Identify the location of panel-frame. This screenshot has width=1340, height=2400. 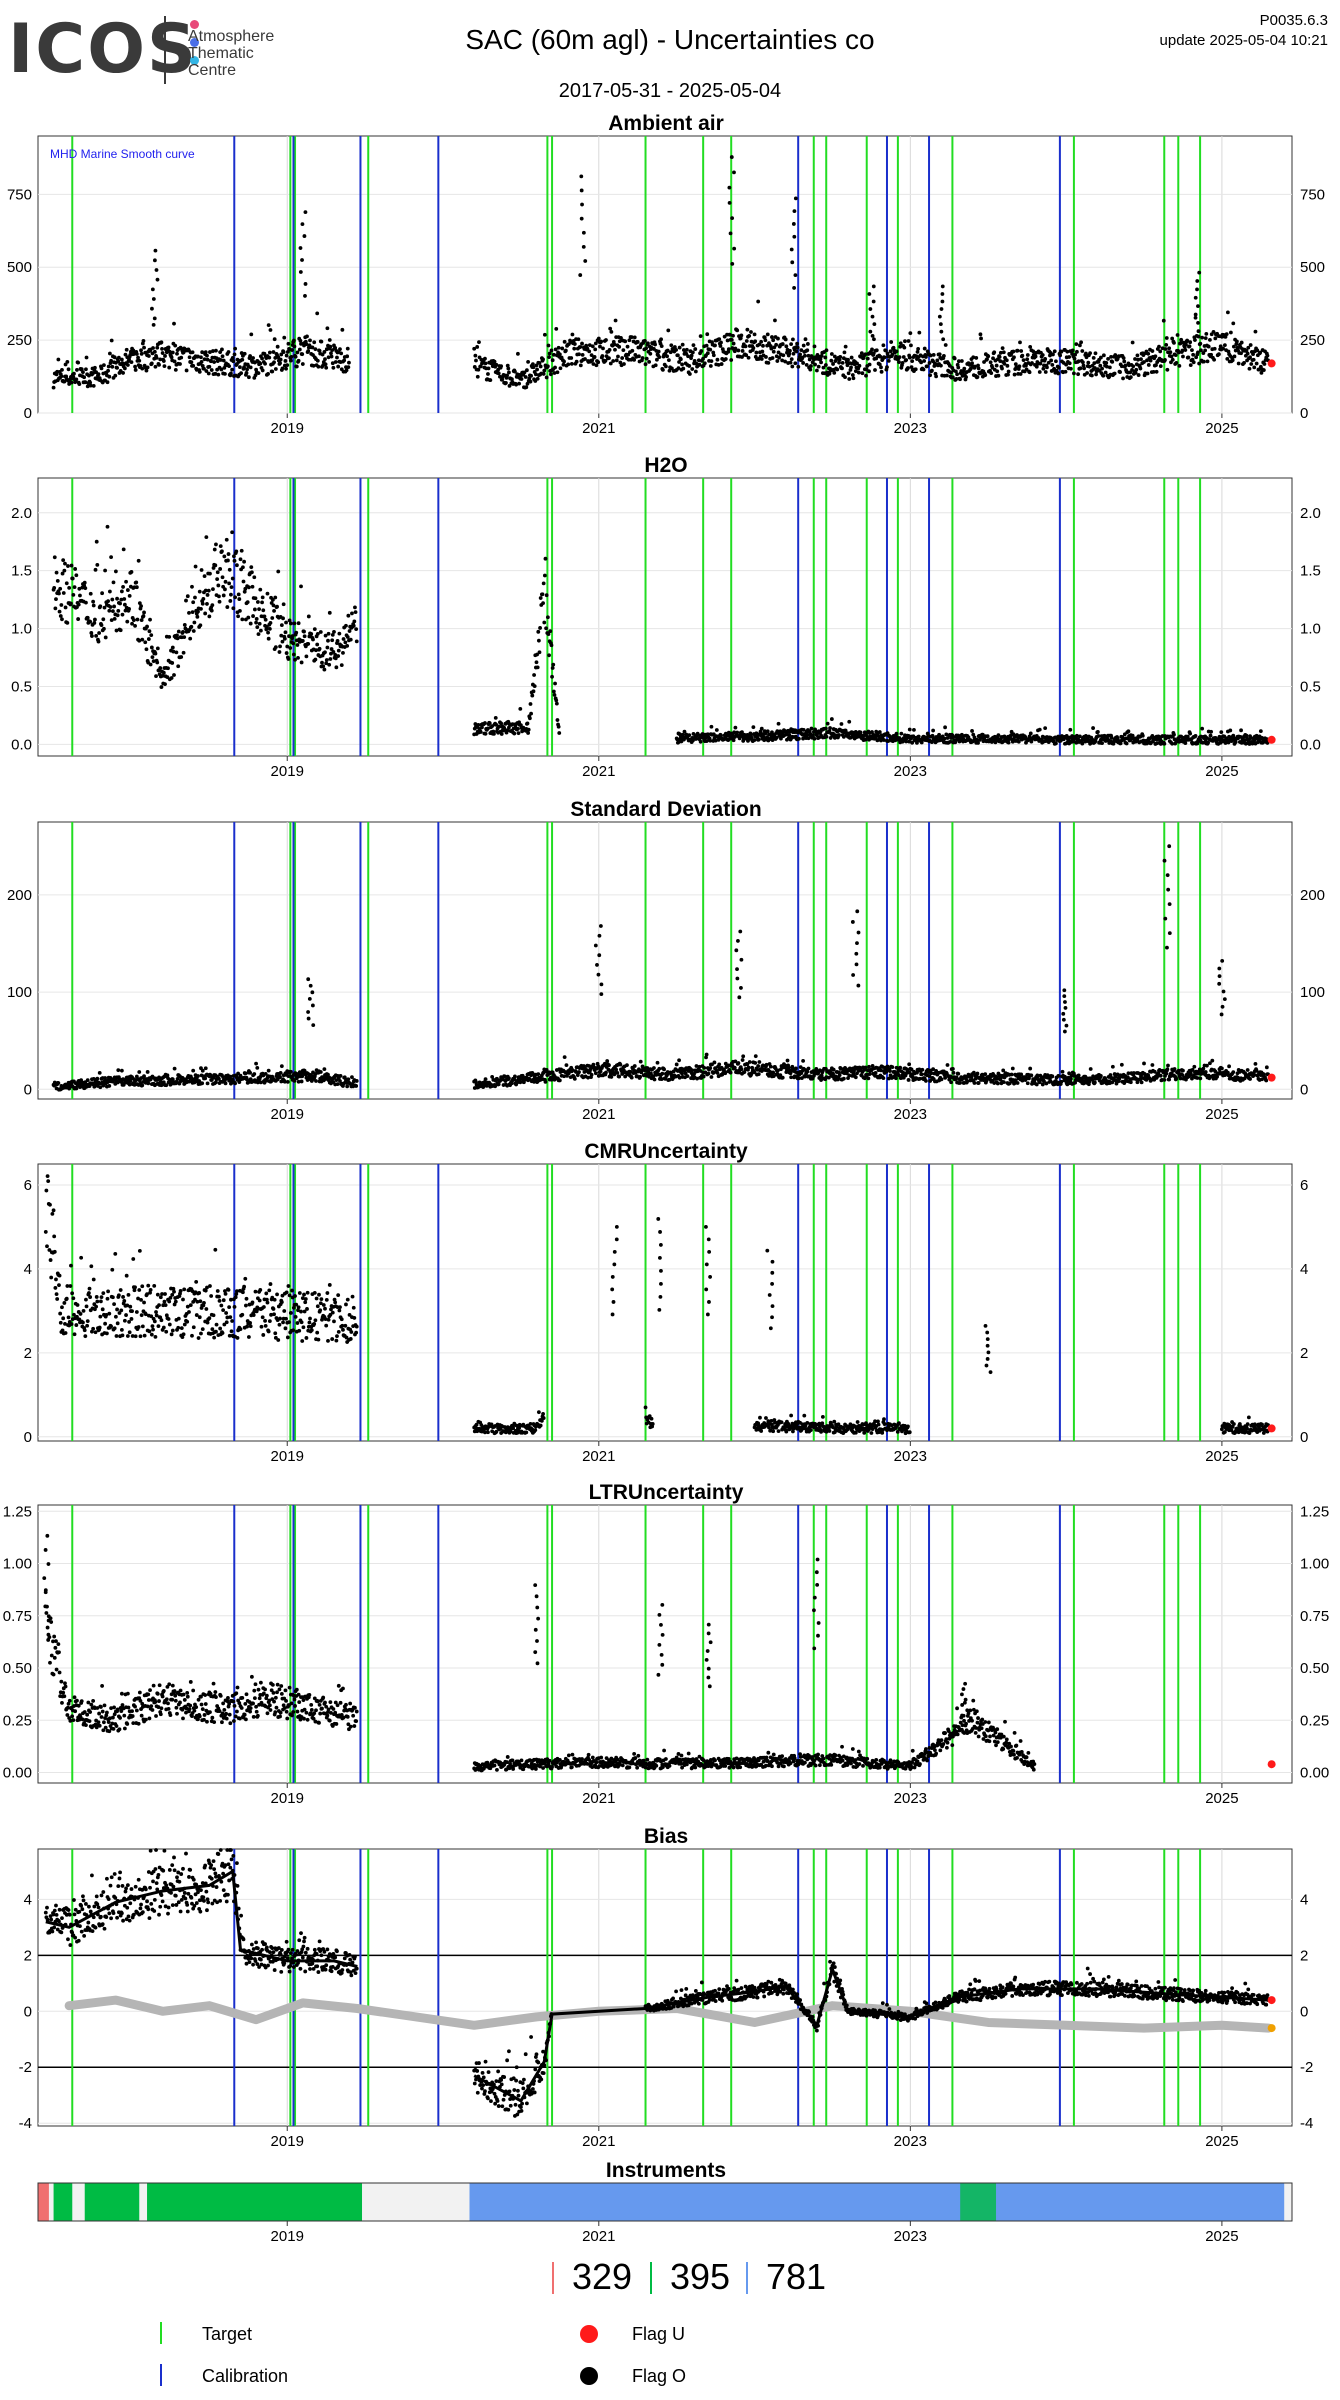
(665, 274).